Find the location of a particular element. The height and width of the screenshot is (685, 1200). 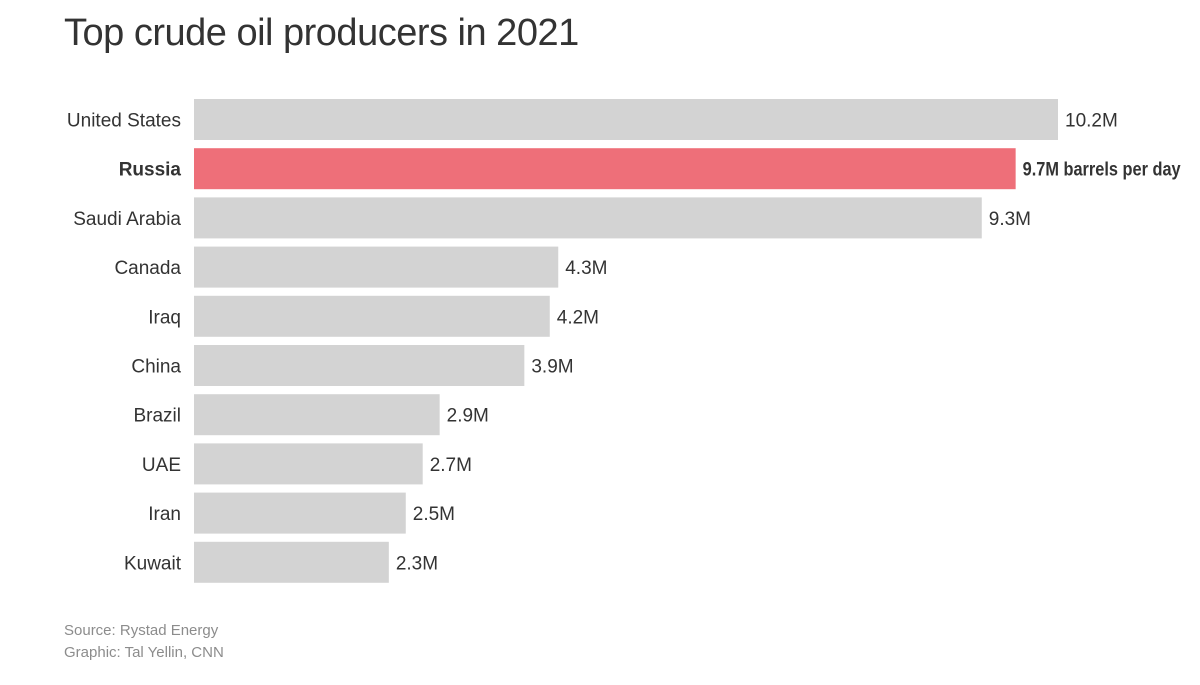

value-label-uae: 2.7M is located at coordinates (451, 465).